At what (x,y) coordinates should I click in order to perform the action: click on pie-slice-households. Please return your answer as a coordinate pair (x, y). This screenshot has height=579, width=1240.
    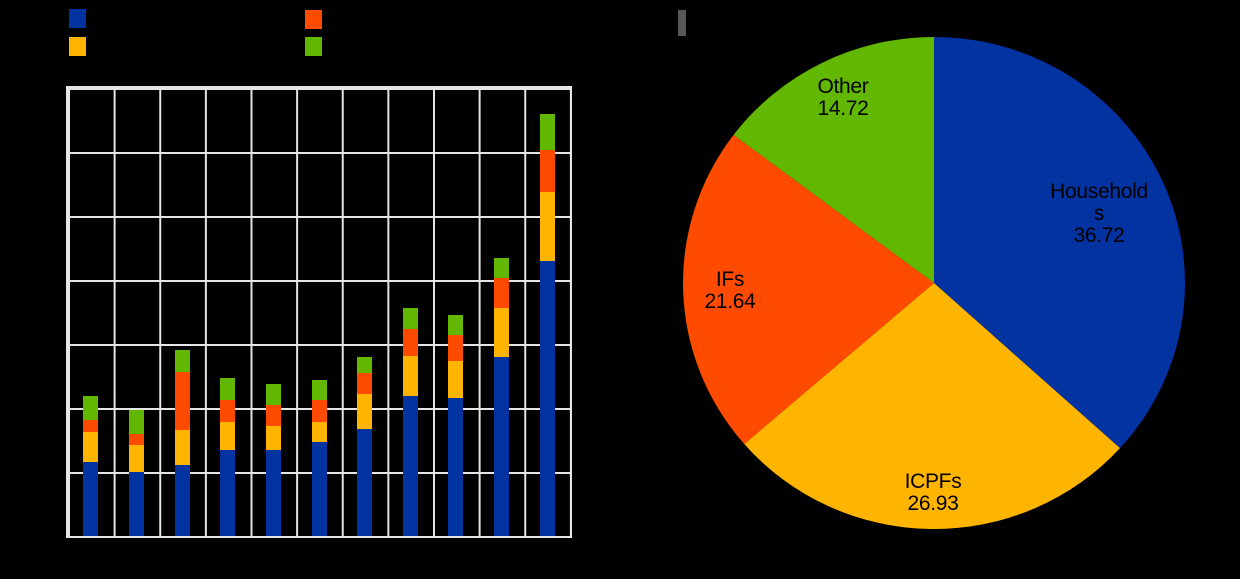
    Looking at the image, I should click on (1059, 243).